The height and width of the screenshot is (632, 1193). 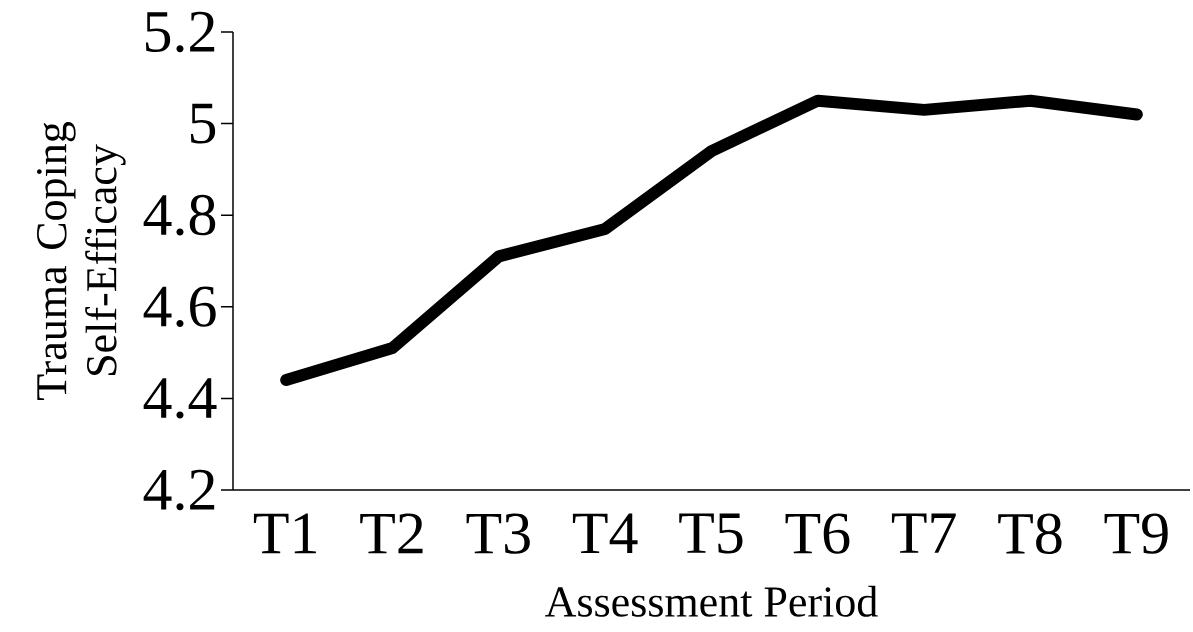 What do you see at coordinates (1136, 533) in the screenshot?
I see `x-tick-label: T9` at bounding box center [1136, 533].